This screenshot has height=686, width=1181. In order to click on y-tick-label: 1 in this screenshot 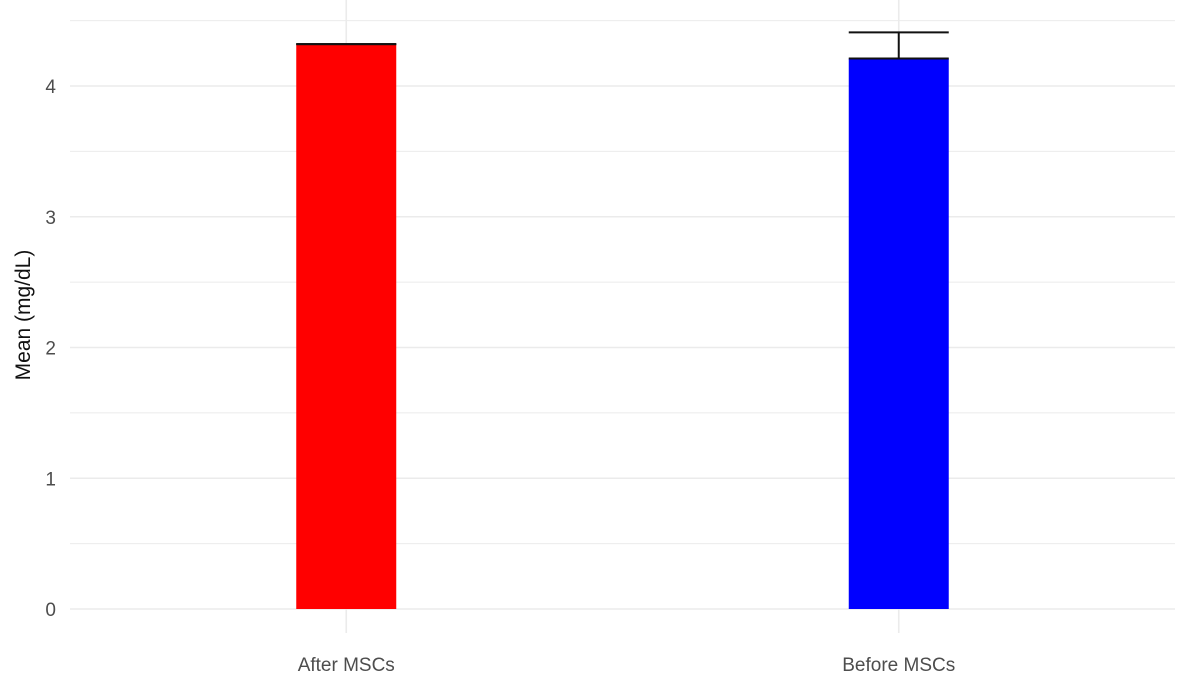, I will do `click(50, 479)`.